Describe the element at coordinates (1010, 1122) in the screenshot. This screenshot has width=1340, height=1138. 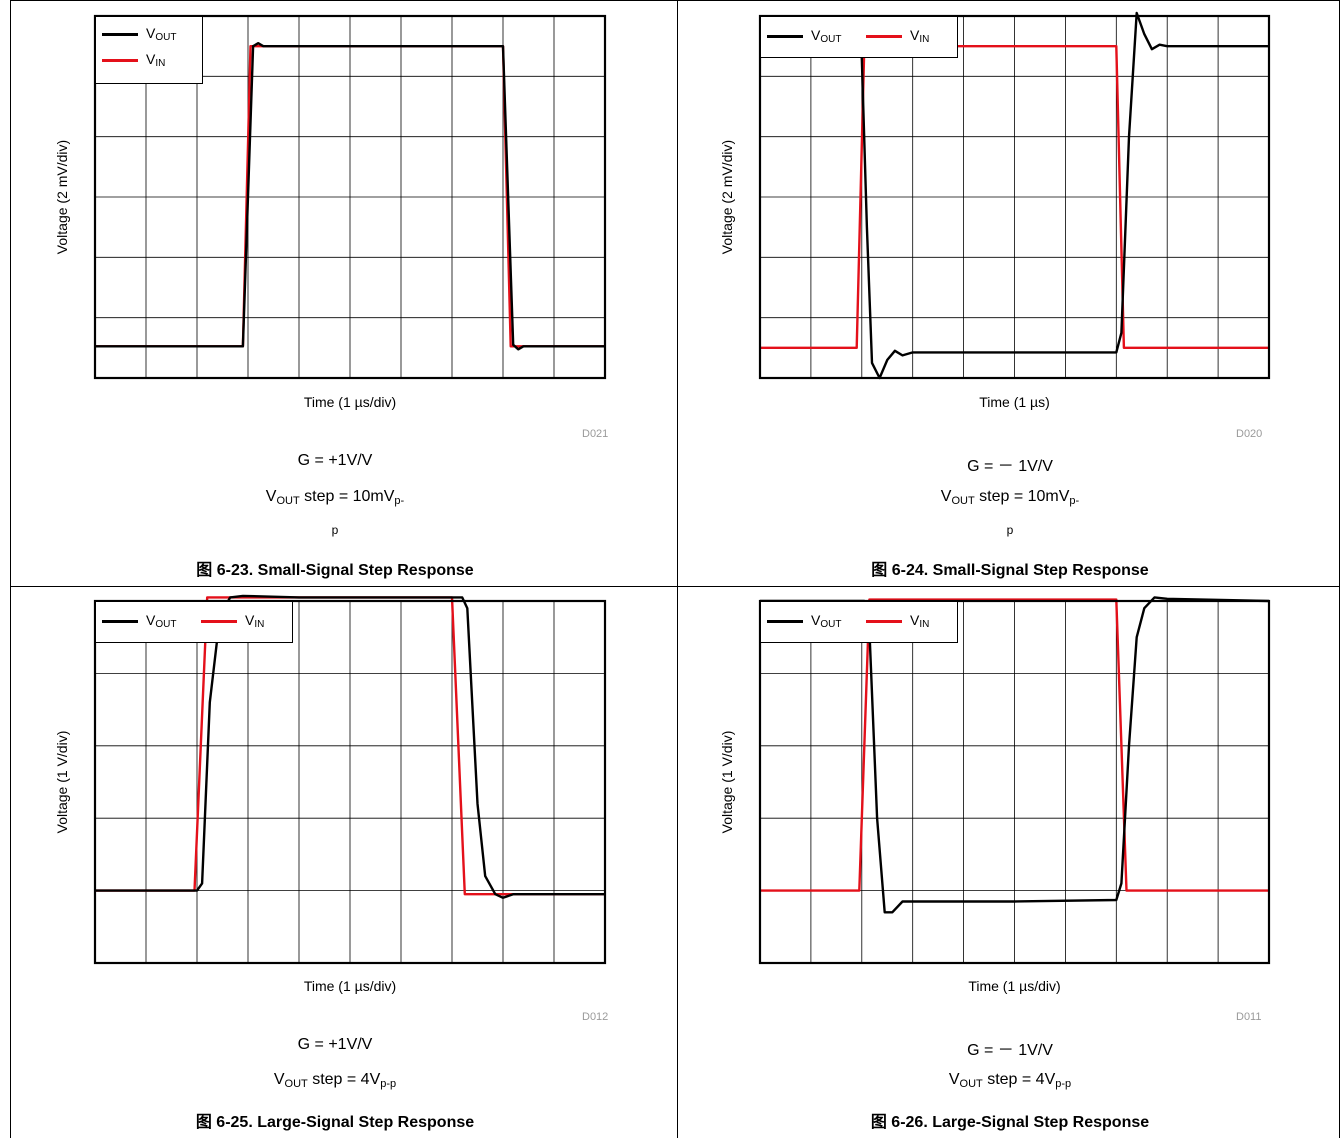
I see `figure-title: 图 6-26. Large-Signal Step Response` at that location.